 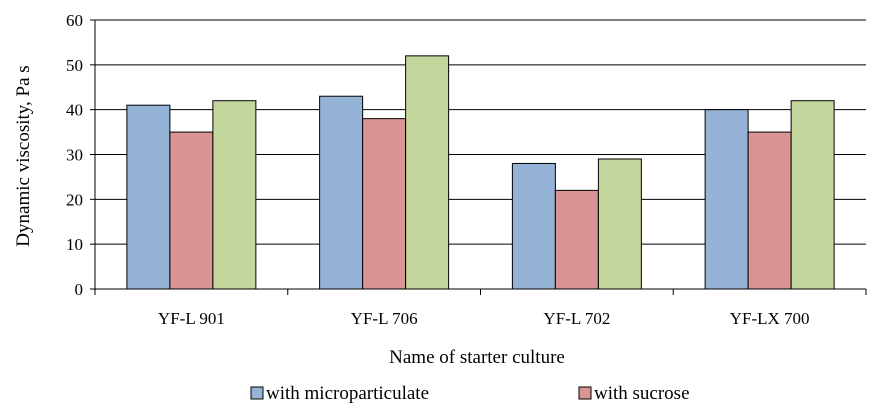 What do you see at coordinates (191, 318) in the screenshot?
I see `x-tick-label-1: YF-L 901` at bounding box center [191, 318].